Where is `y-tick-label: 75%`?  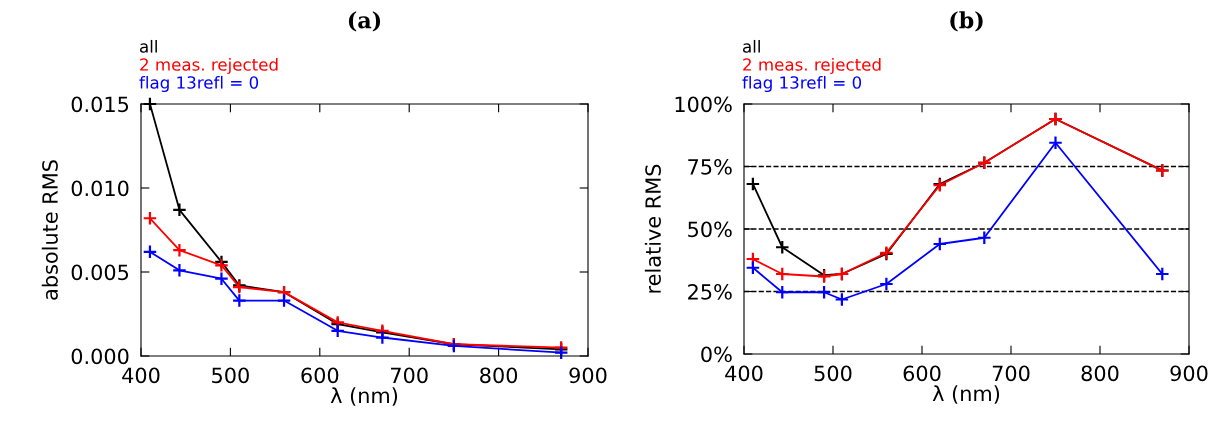 y-tick-label: 75% is located at coordinates (710, 166).